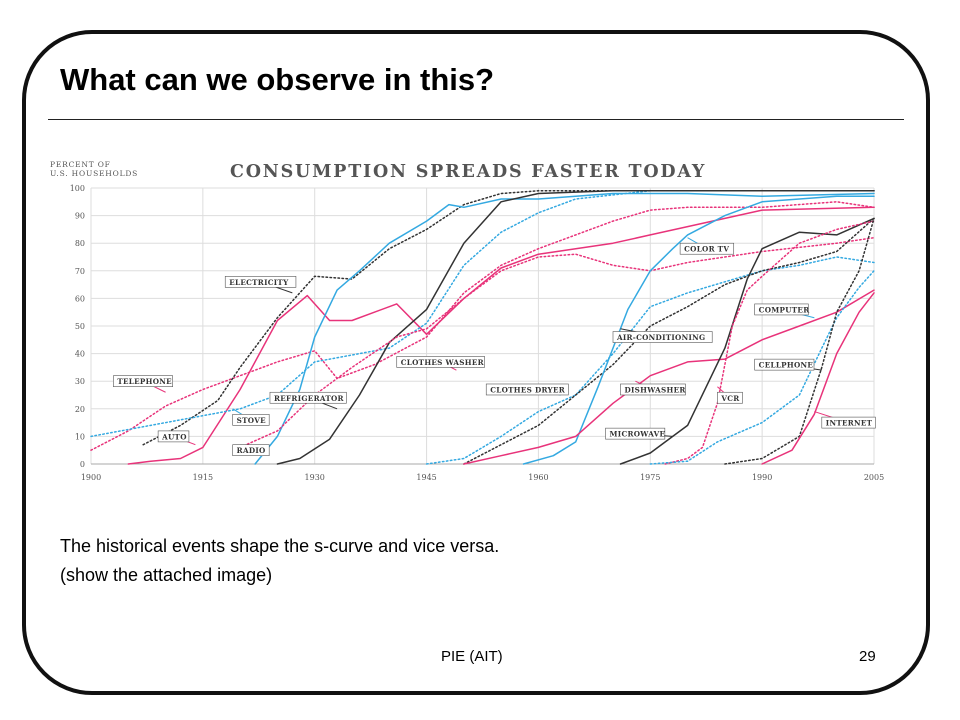 The height and width of the screenshot is (720, 960). I want to click on series-line-clothes-dryer, so click(650, 360).